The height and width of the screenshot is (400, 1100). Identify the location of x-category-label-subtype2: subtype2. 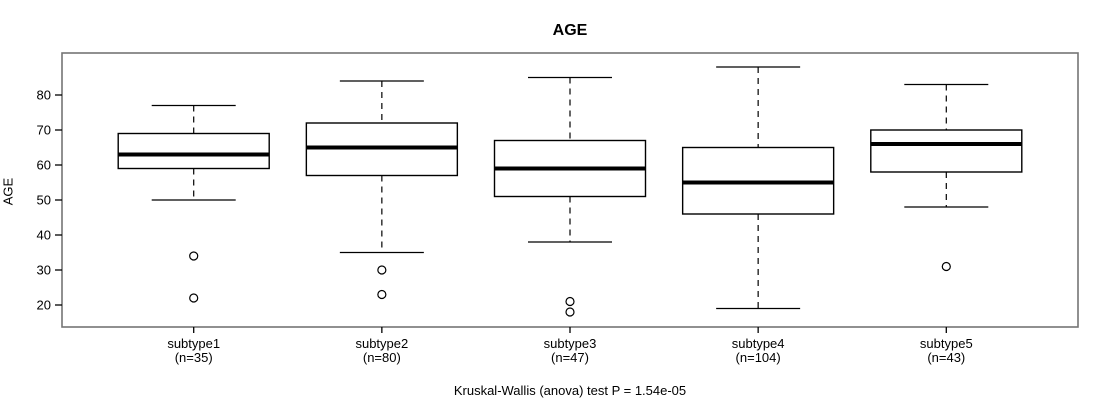
(381, 343).